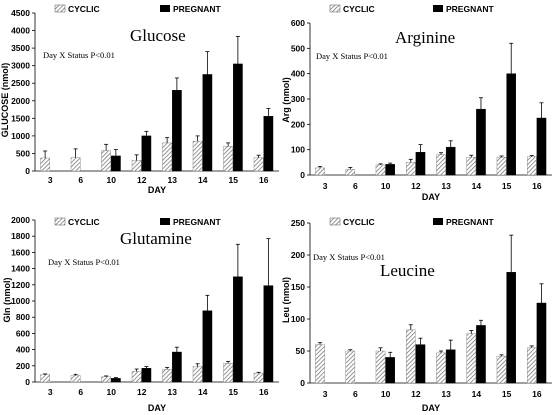 This screenshot has height=415, width=553. Describe the element at coordinates (20, 285) in the screenshot. I see `y-tick-label: 1200` at that location.